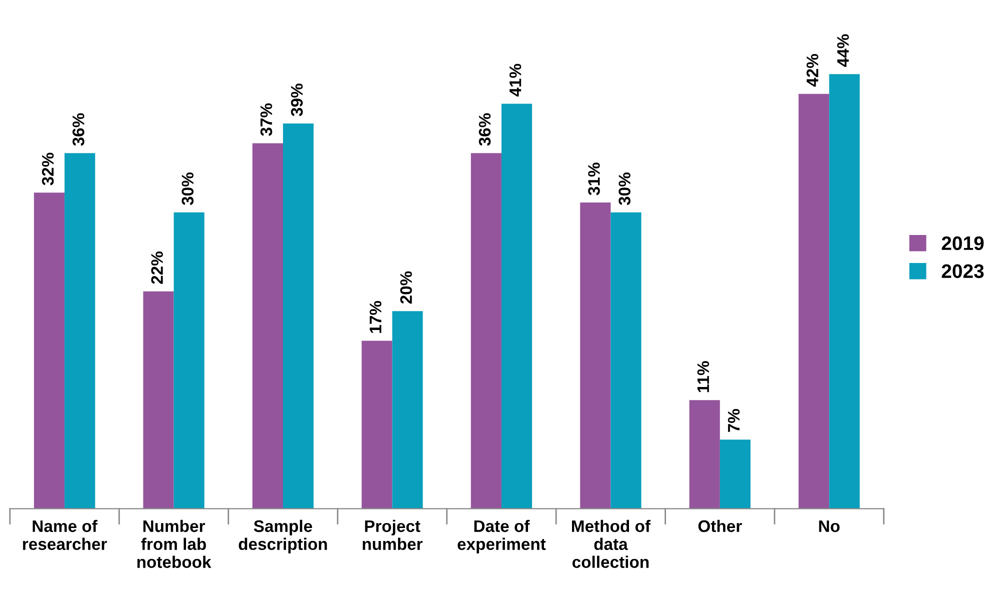  What do you see at coordinates (843, 50) in the screenshot?
I see `data-label: 44%` at bounding box center [843, 50].